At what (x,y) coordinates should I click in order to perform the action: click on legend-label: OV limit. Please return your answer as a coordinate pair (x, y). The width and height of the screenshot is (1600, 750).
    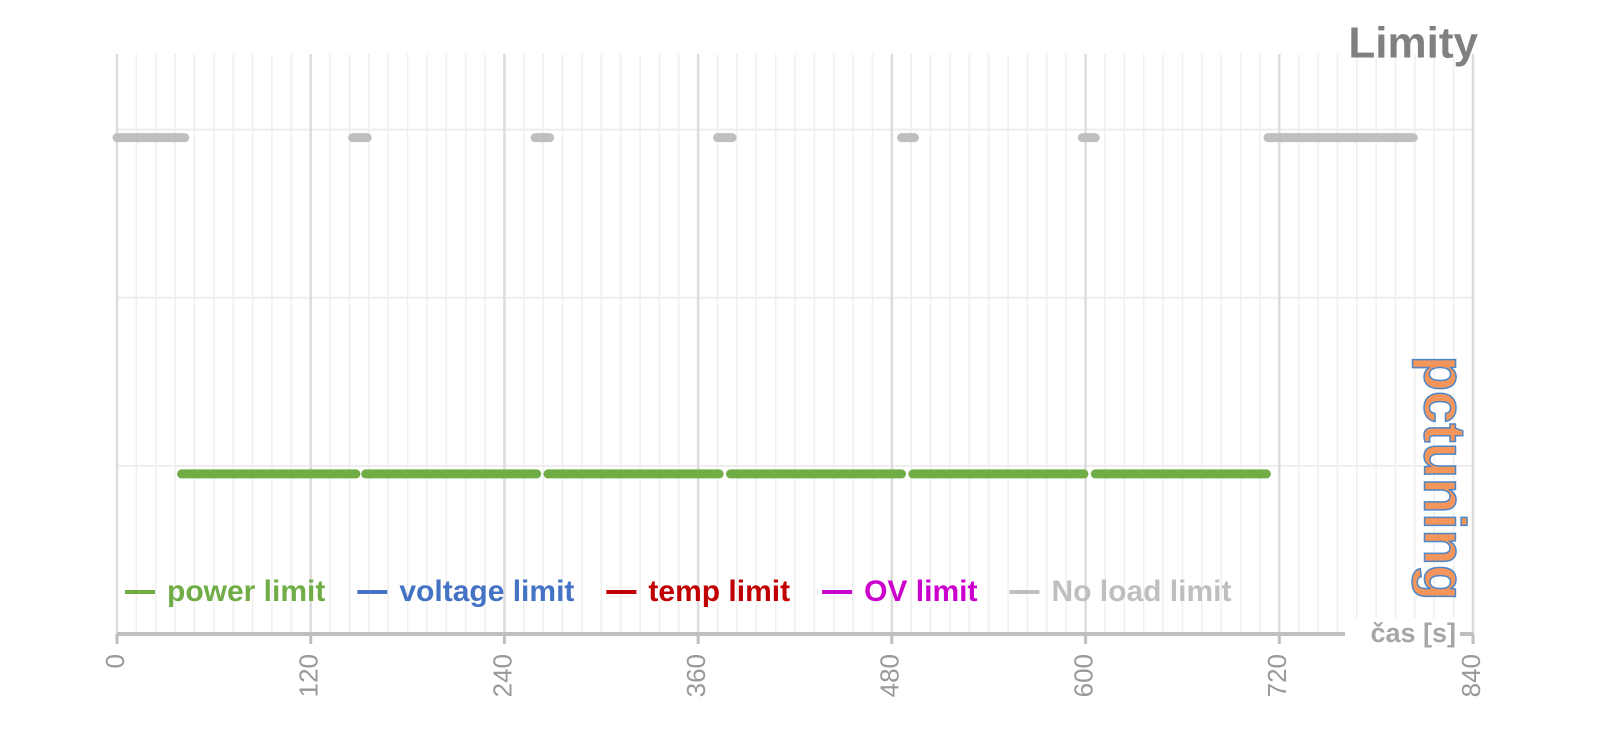
    Looking at the image, I should click on (920, 591).